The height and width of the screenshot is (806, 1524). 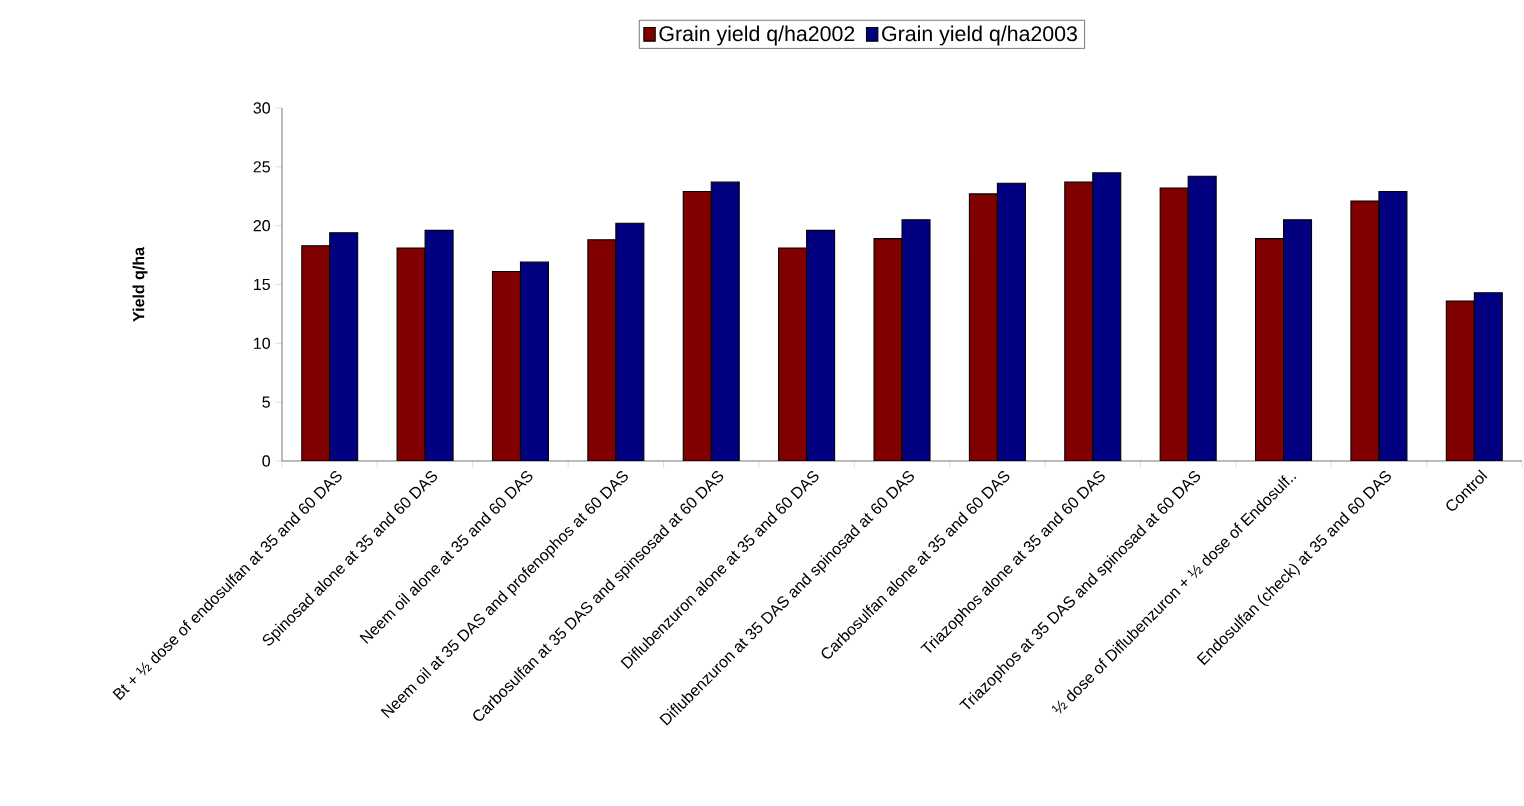 I want to click on legend-label: Grain yield q/ha2003, so click(x=979, y=35).